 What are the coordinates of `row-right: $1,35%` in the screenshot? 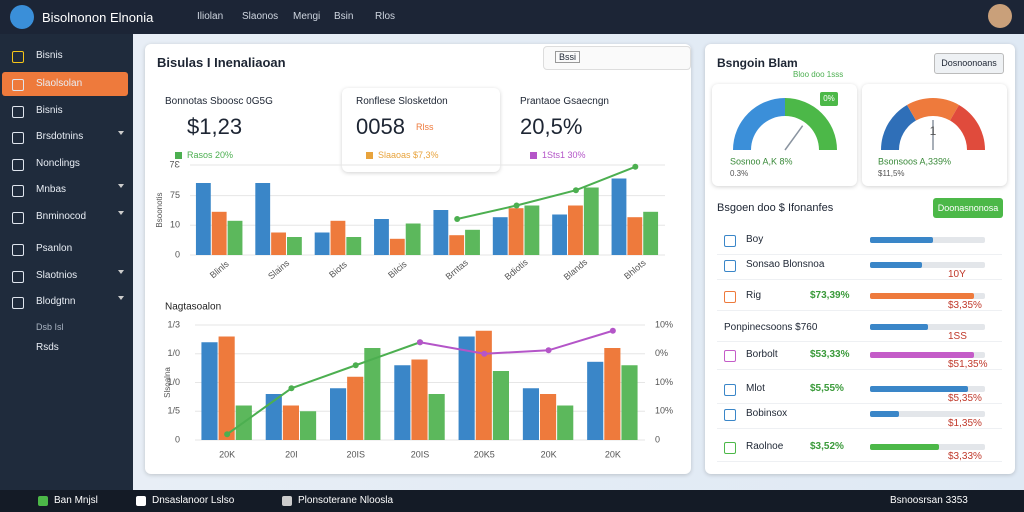 It's located at (965, 423).